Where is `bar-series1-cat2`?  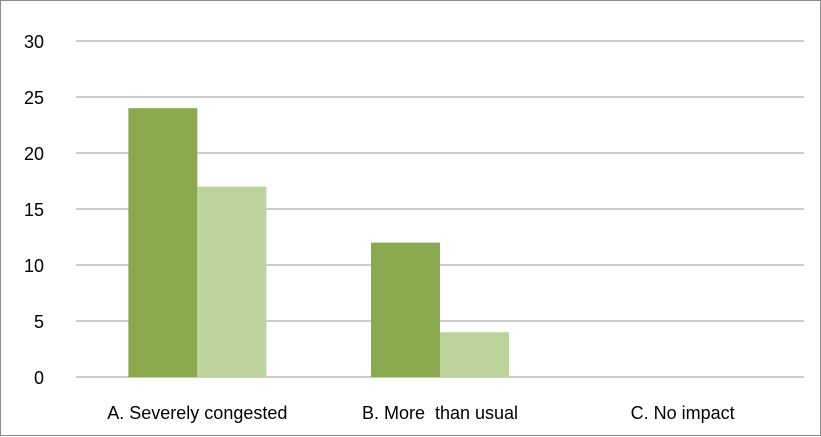 bar-series1-cat2 is located at coordinates (405, 309).